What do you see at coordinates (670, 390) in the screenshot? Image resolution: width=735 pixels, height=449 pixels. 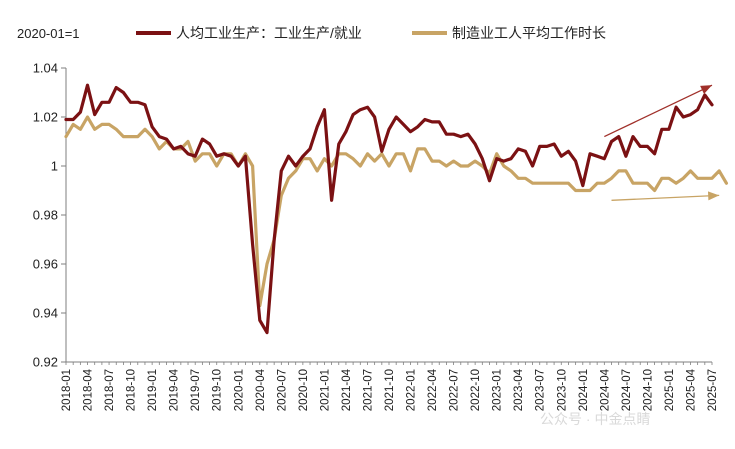 I see `x-tick-label: 2025-01` at bounding box center [670, 390].